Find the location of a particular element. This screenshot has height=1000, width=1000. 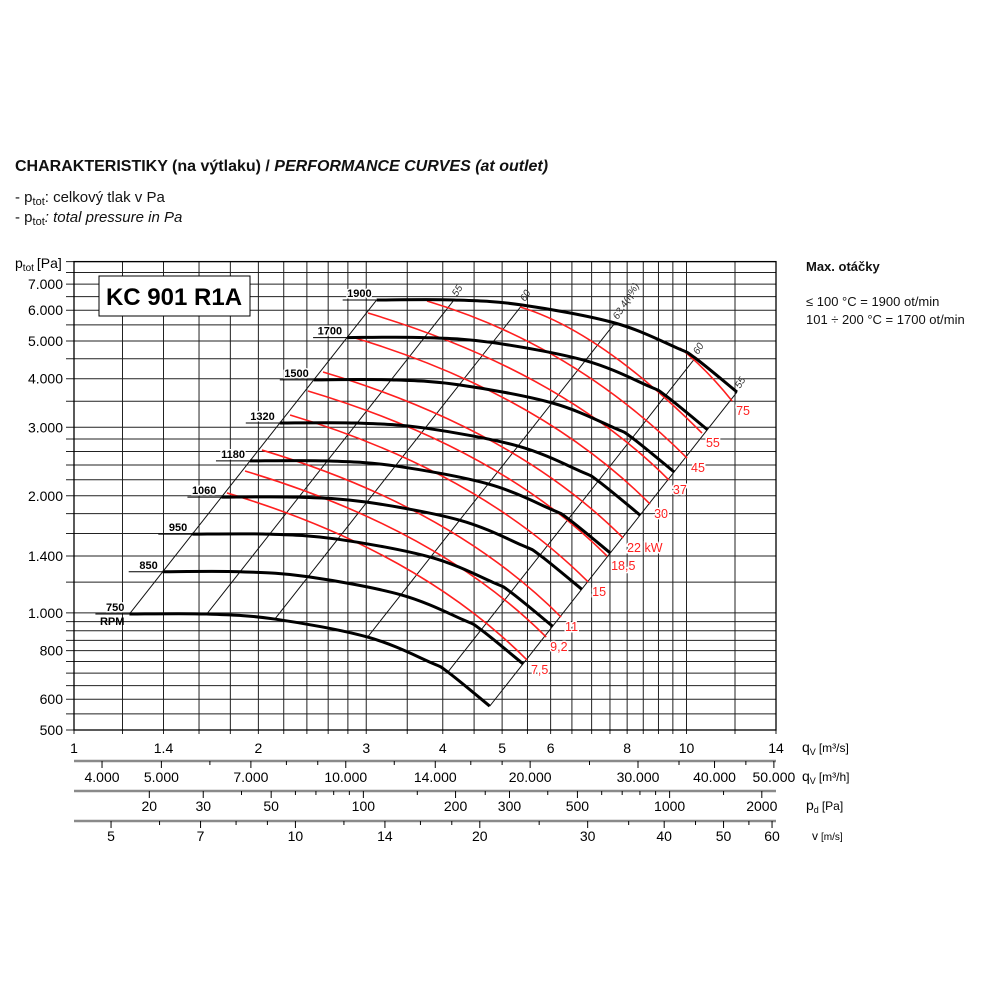

x-axis-title: qV [m³/s] is located at coordinates (825, 748).